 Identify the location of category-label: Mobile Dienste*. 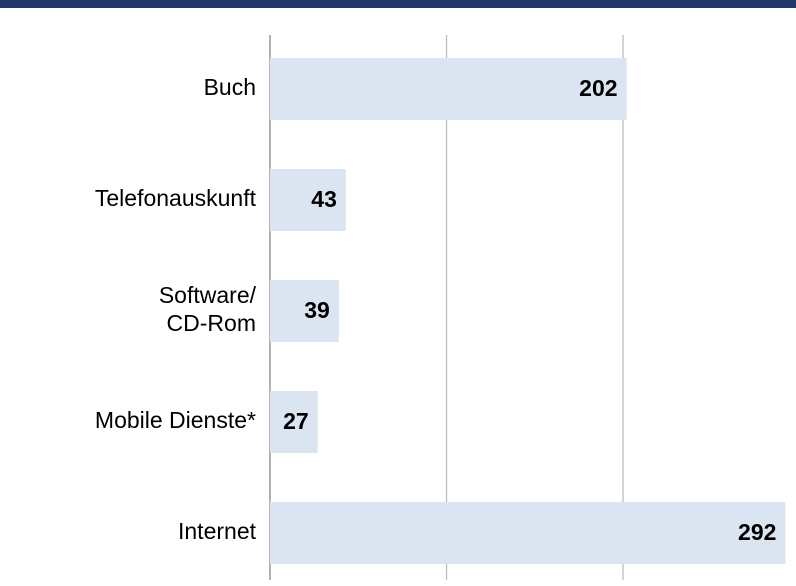
(175, 420).